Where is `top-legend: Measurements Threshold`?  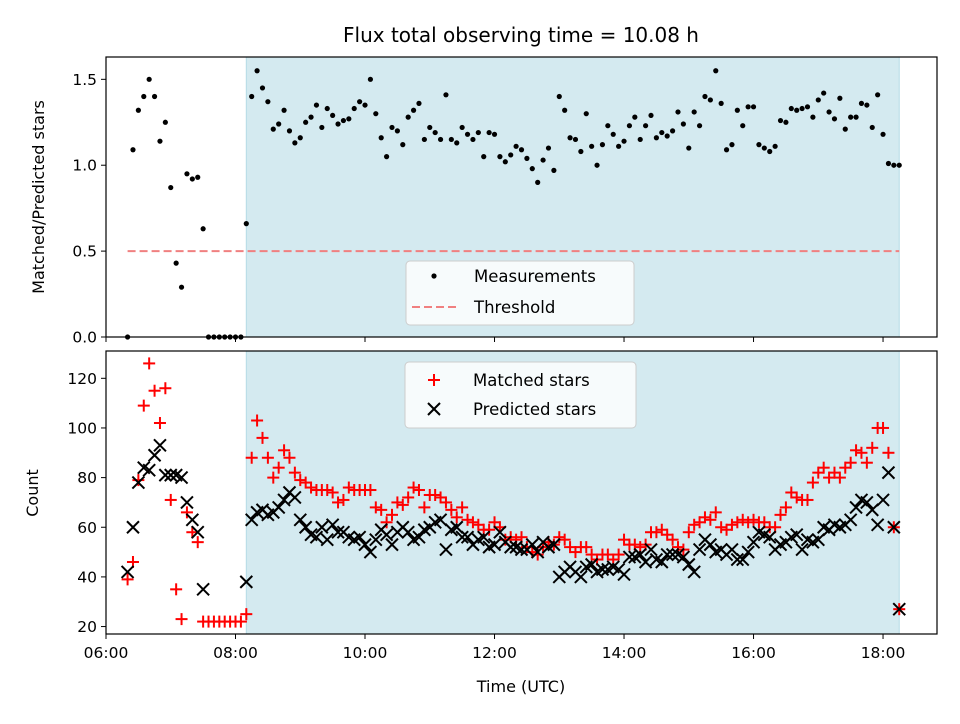 top-legend: Measurements Threshold is located at coordinates (520, 293).